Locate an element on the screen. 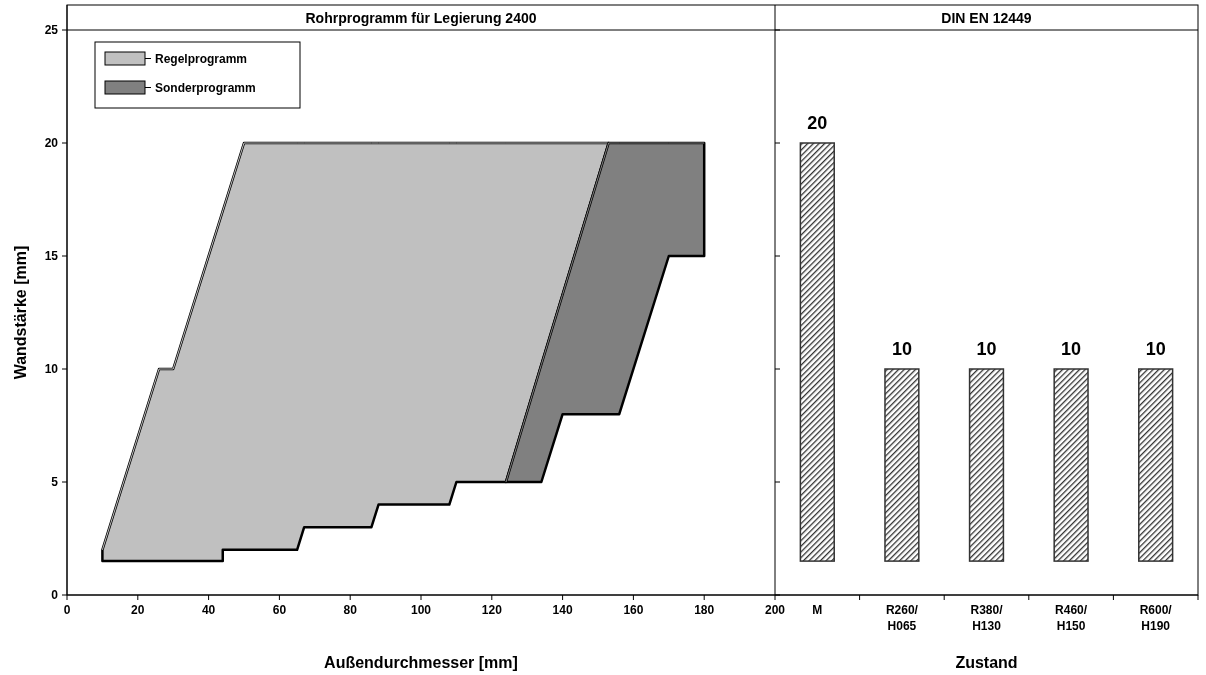 The height and width of the screenshot is (675, 1206). x-tick-label: R600/ H190 is located at coordinates (1156, 618).